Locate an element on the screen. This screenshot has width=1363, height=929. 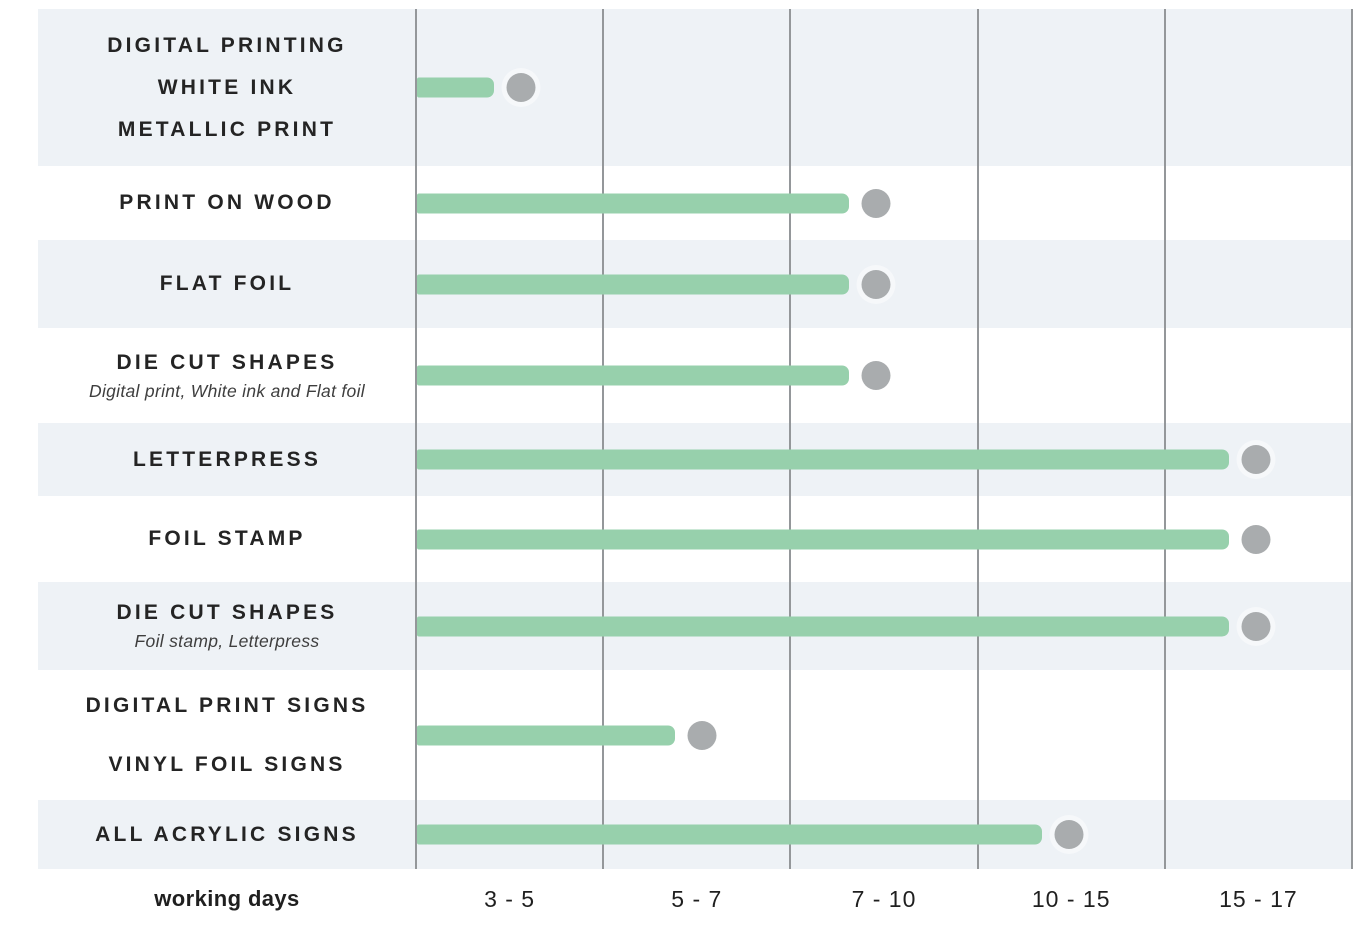
row-label: DIGITAL PRINTING WHITE INK METALLIC PRINT is located at coordinates (227, 87).